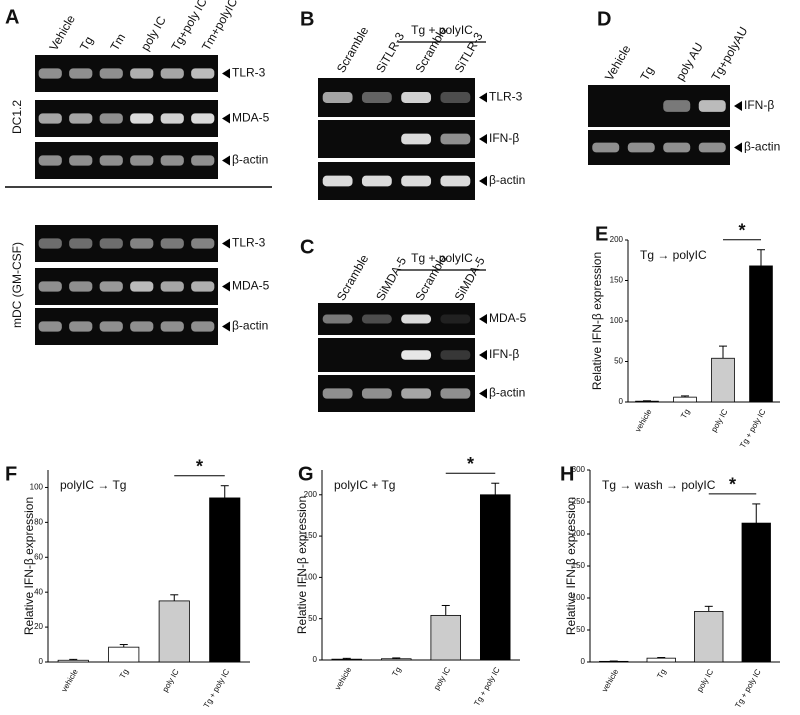  I want to click on y-axis-label: Relative IFN-β expression, so click(597, 321).